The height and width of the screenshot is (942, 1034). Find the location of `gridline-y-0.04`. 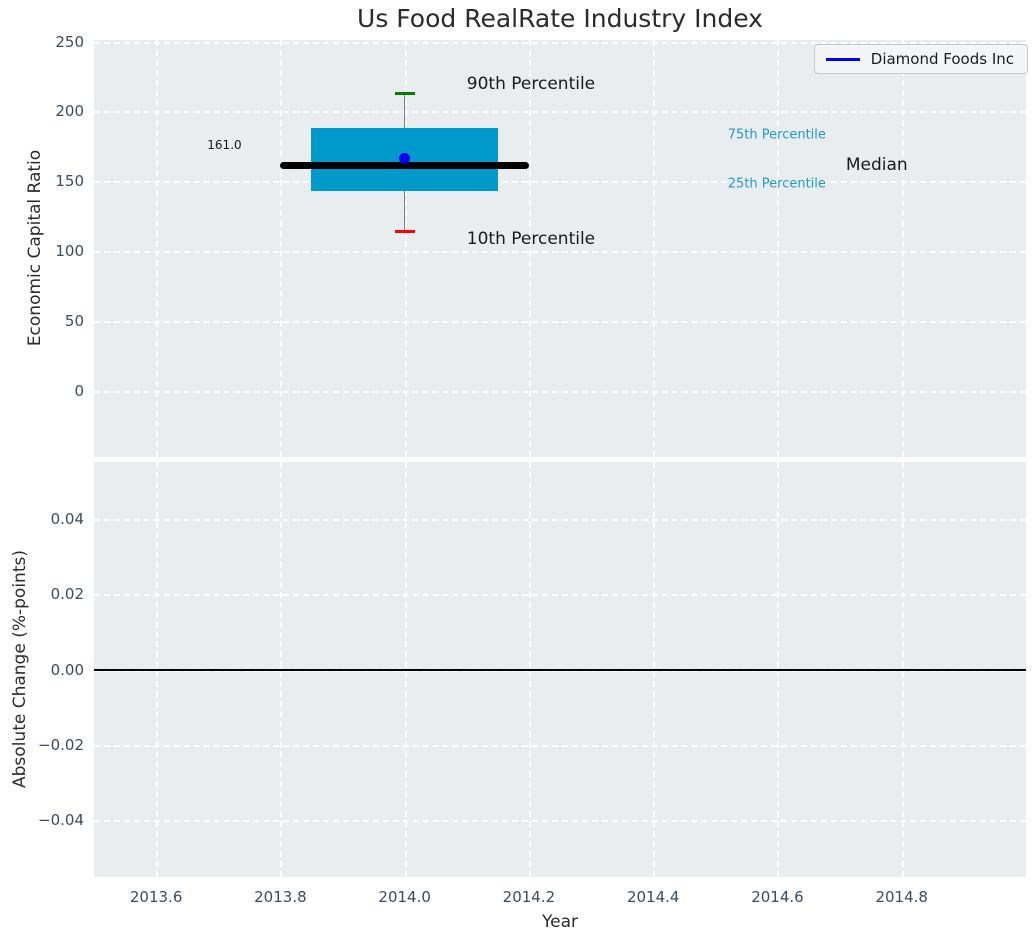

gridline-y-0.04 is located at coordinates (560, 519).